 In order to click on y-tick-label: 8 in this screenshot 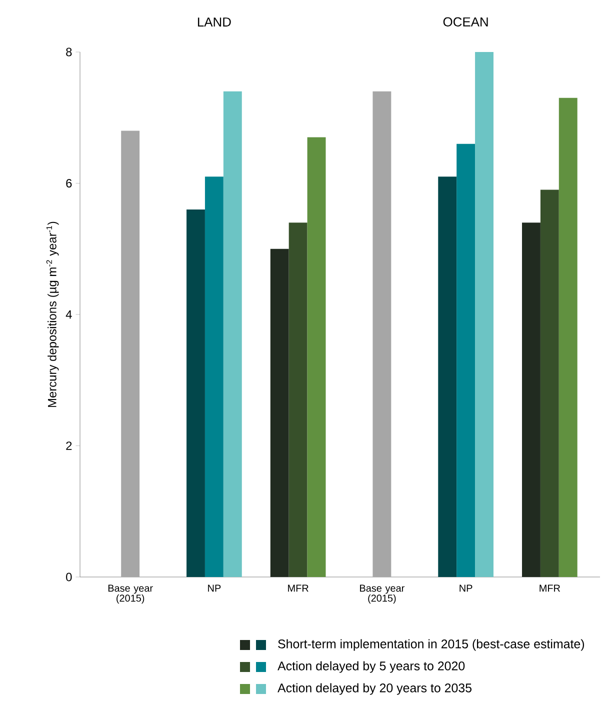, I will do `click(69, 52)`.